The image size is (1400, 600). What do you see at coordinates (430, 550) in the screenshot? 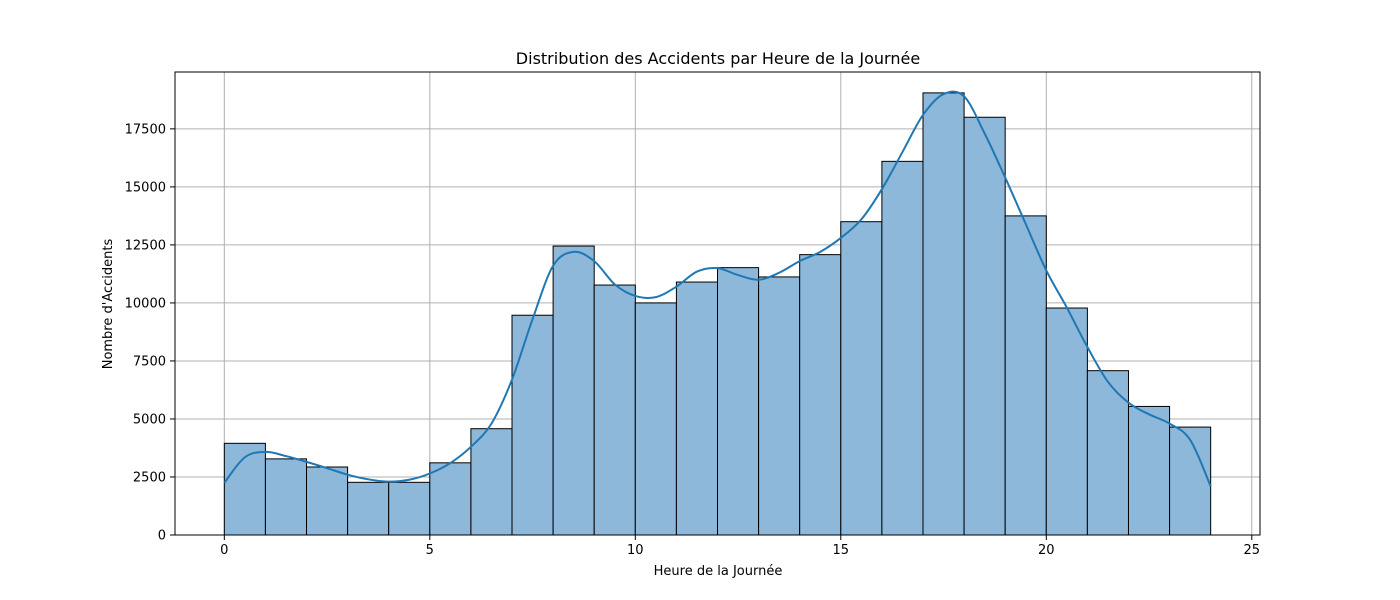
I see `x-tick-label-1: 5` at bounding box center [430, 550].